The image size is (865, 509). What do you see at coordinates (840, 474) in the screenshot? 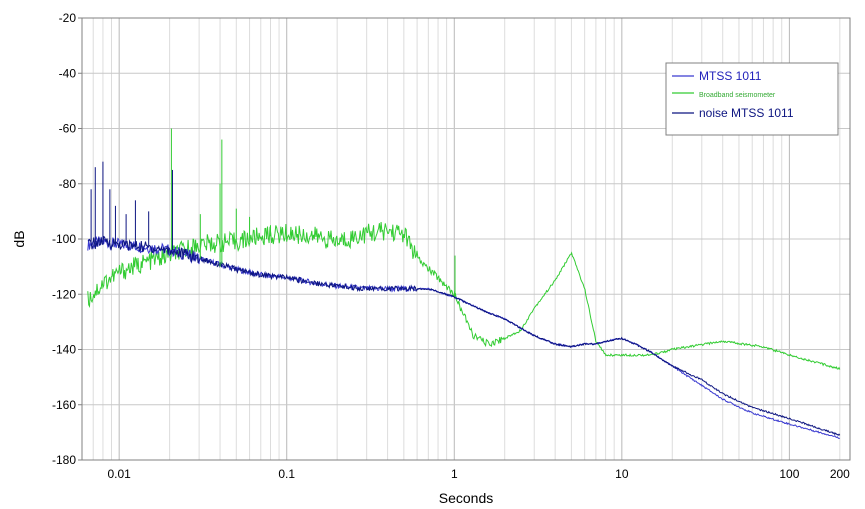
I see `x-tick-label: 200` at bounding box center [840, 474].